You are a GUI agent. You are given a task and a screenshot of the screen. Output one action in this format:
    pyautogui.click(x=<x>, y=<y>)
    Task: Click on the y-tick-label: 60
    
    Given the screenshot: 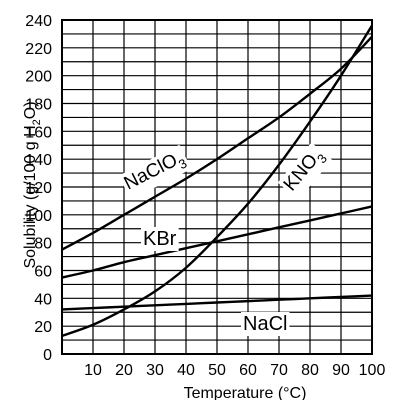 What is the action you would take?
    pyautogui.click(x=43, y=272)
    